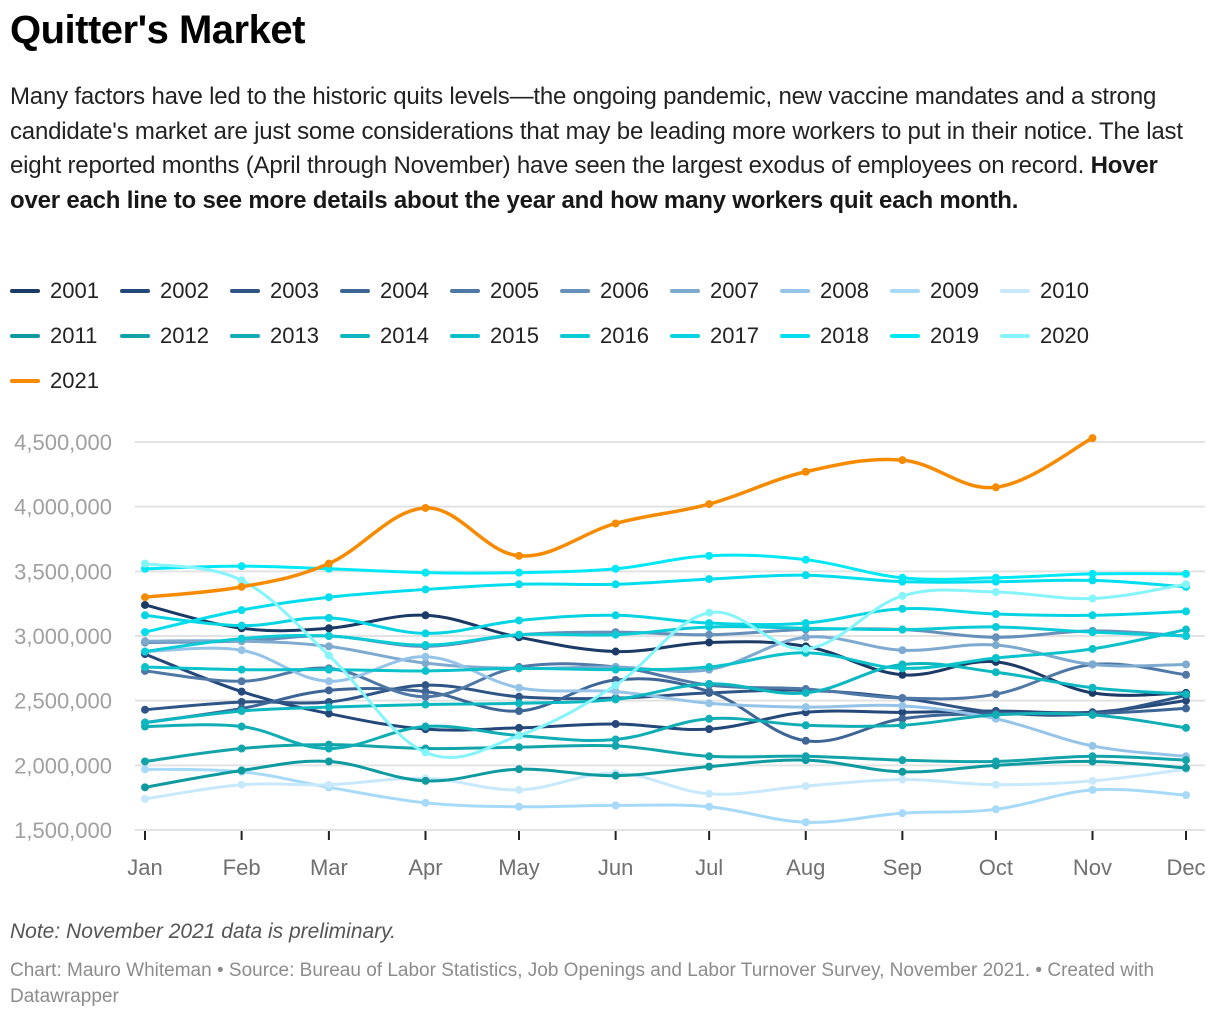 The width and height of the screenshot is (1220, 1020). Describe the element at coordinates (54, 291) in the screenshot. I see `legend-item-2001: 2001` at that location.